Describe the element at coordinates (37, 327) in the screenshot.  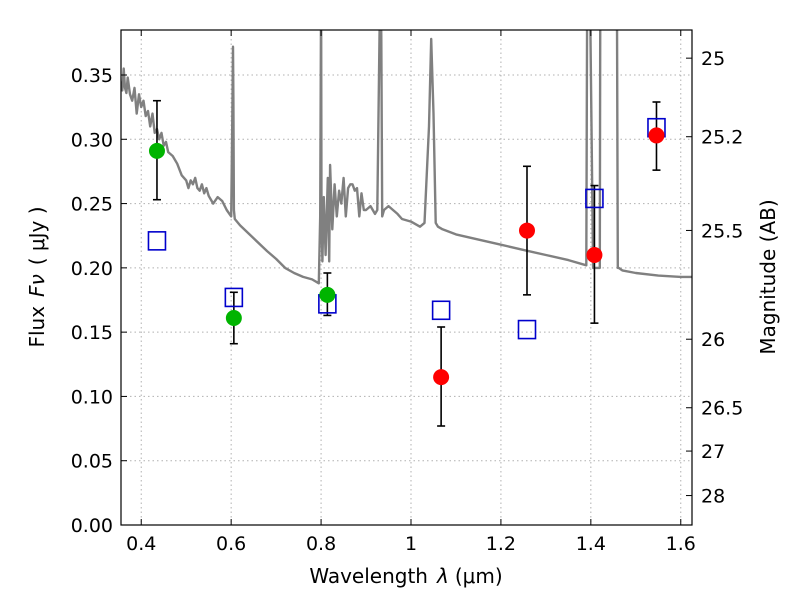
I see `y-axis-label-prefix: Flux` at that location.